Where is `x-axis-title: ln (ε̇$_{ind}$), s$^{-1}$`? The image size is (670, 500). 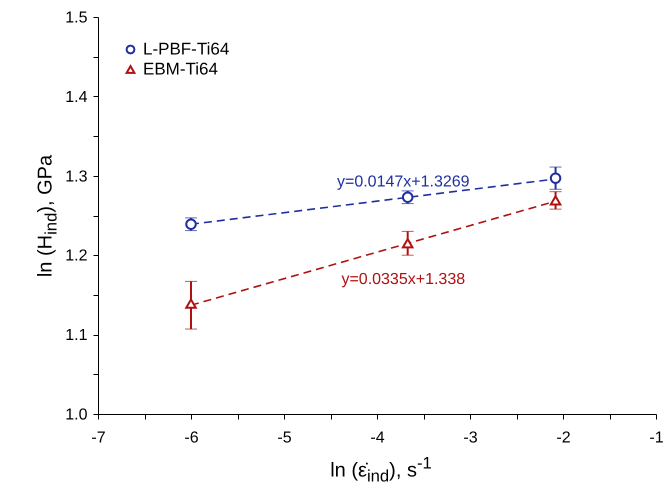
x-axis-title: ln (ε̇$_{ind}$), s$^{-1}$ is located at coordinates (381, 470).